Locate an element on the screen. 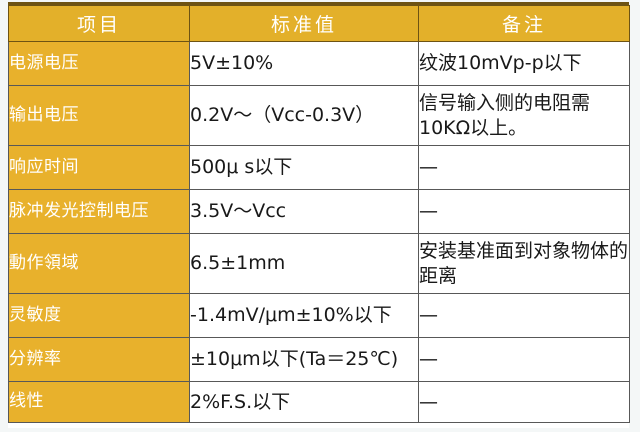 Image resolution: width=640 pixels, height=432 pixels. table-header-row: 项目 标准值 备注 is located at coordinates (319, 23).